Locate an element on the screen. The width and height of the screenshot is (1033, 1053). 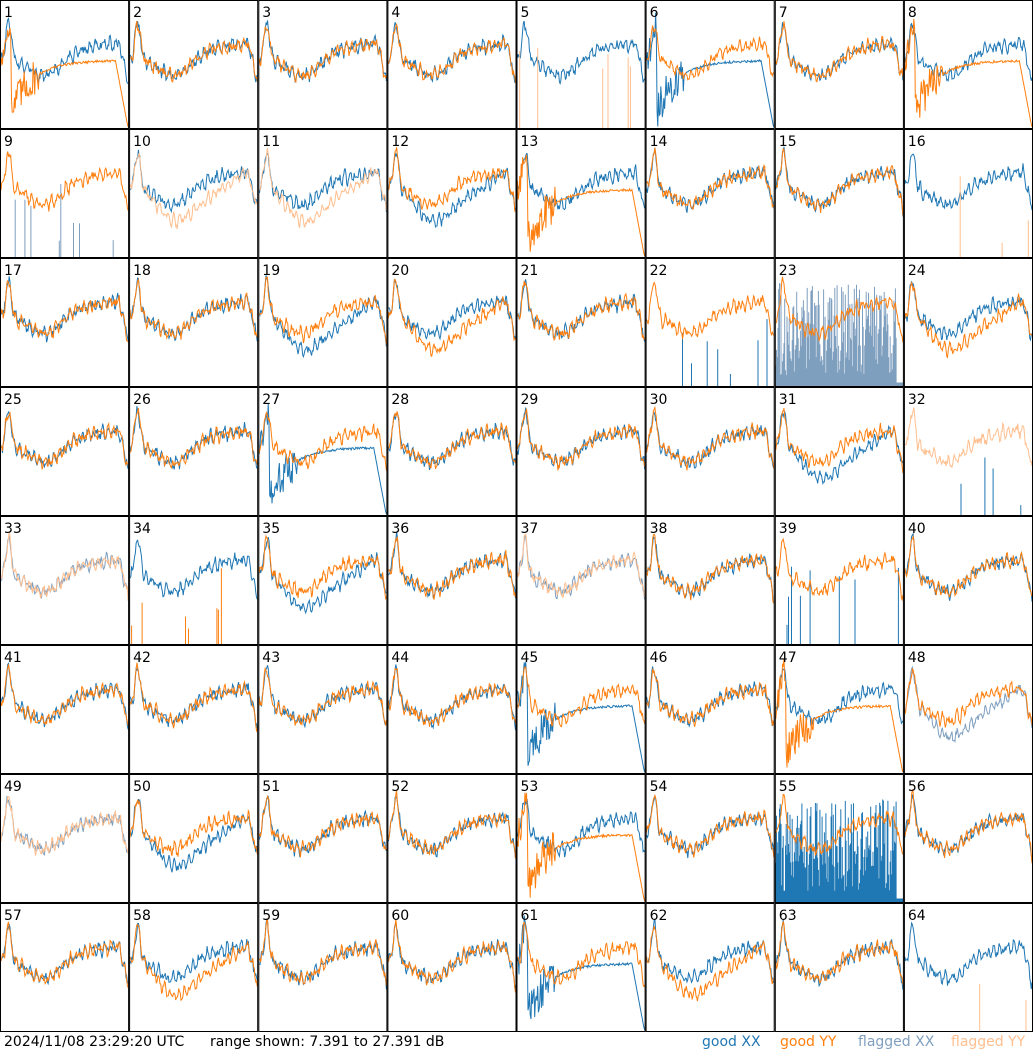
panel-14-label: 14 is located at coordinates (659, 142).